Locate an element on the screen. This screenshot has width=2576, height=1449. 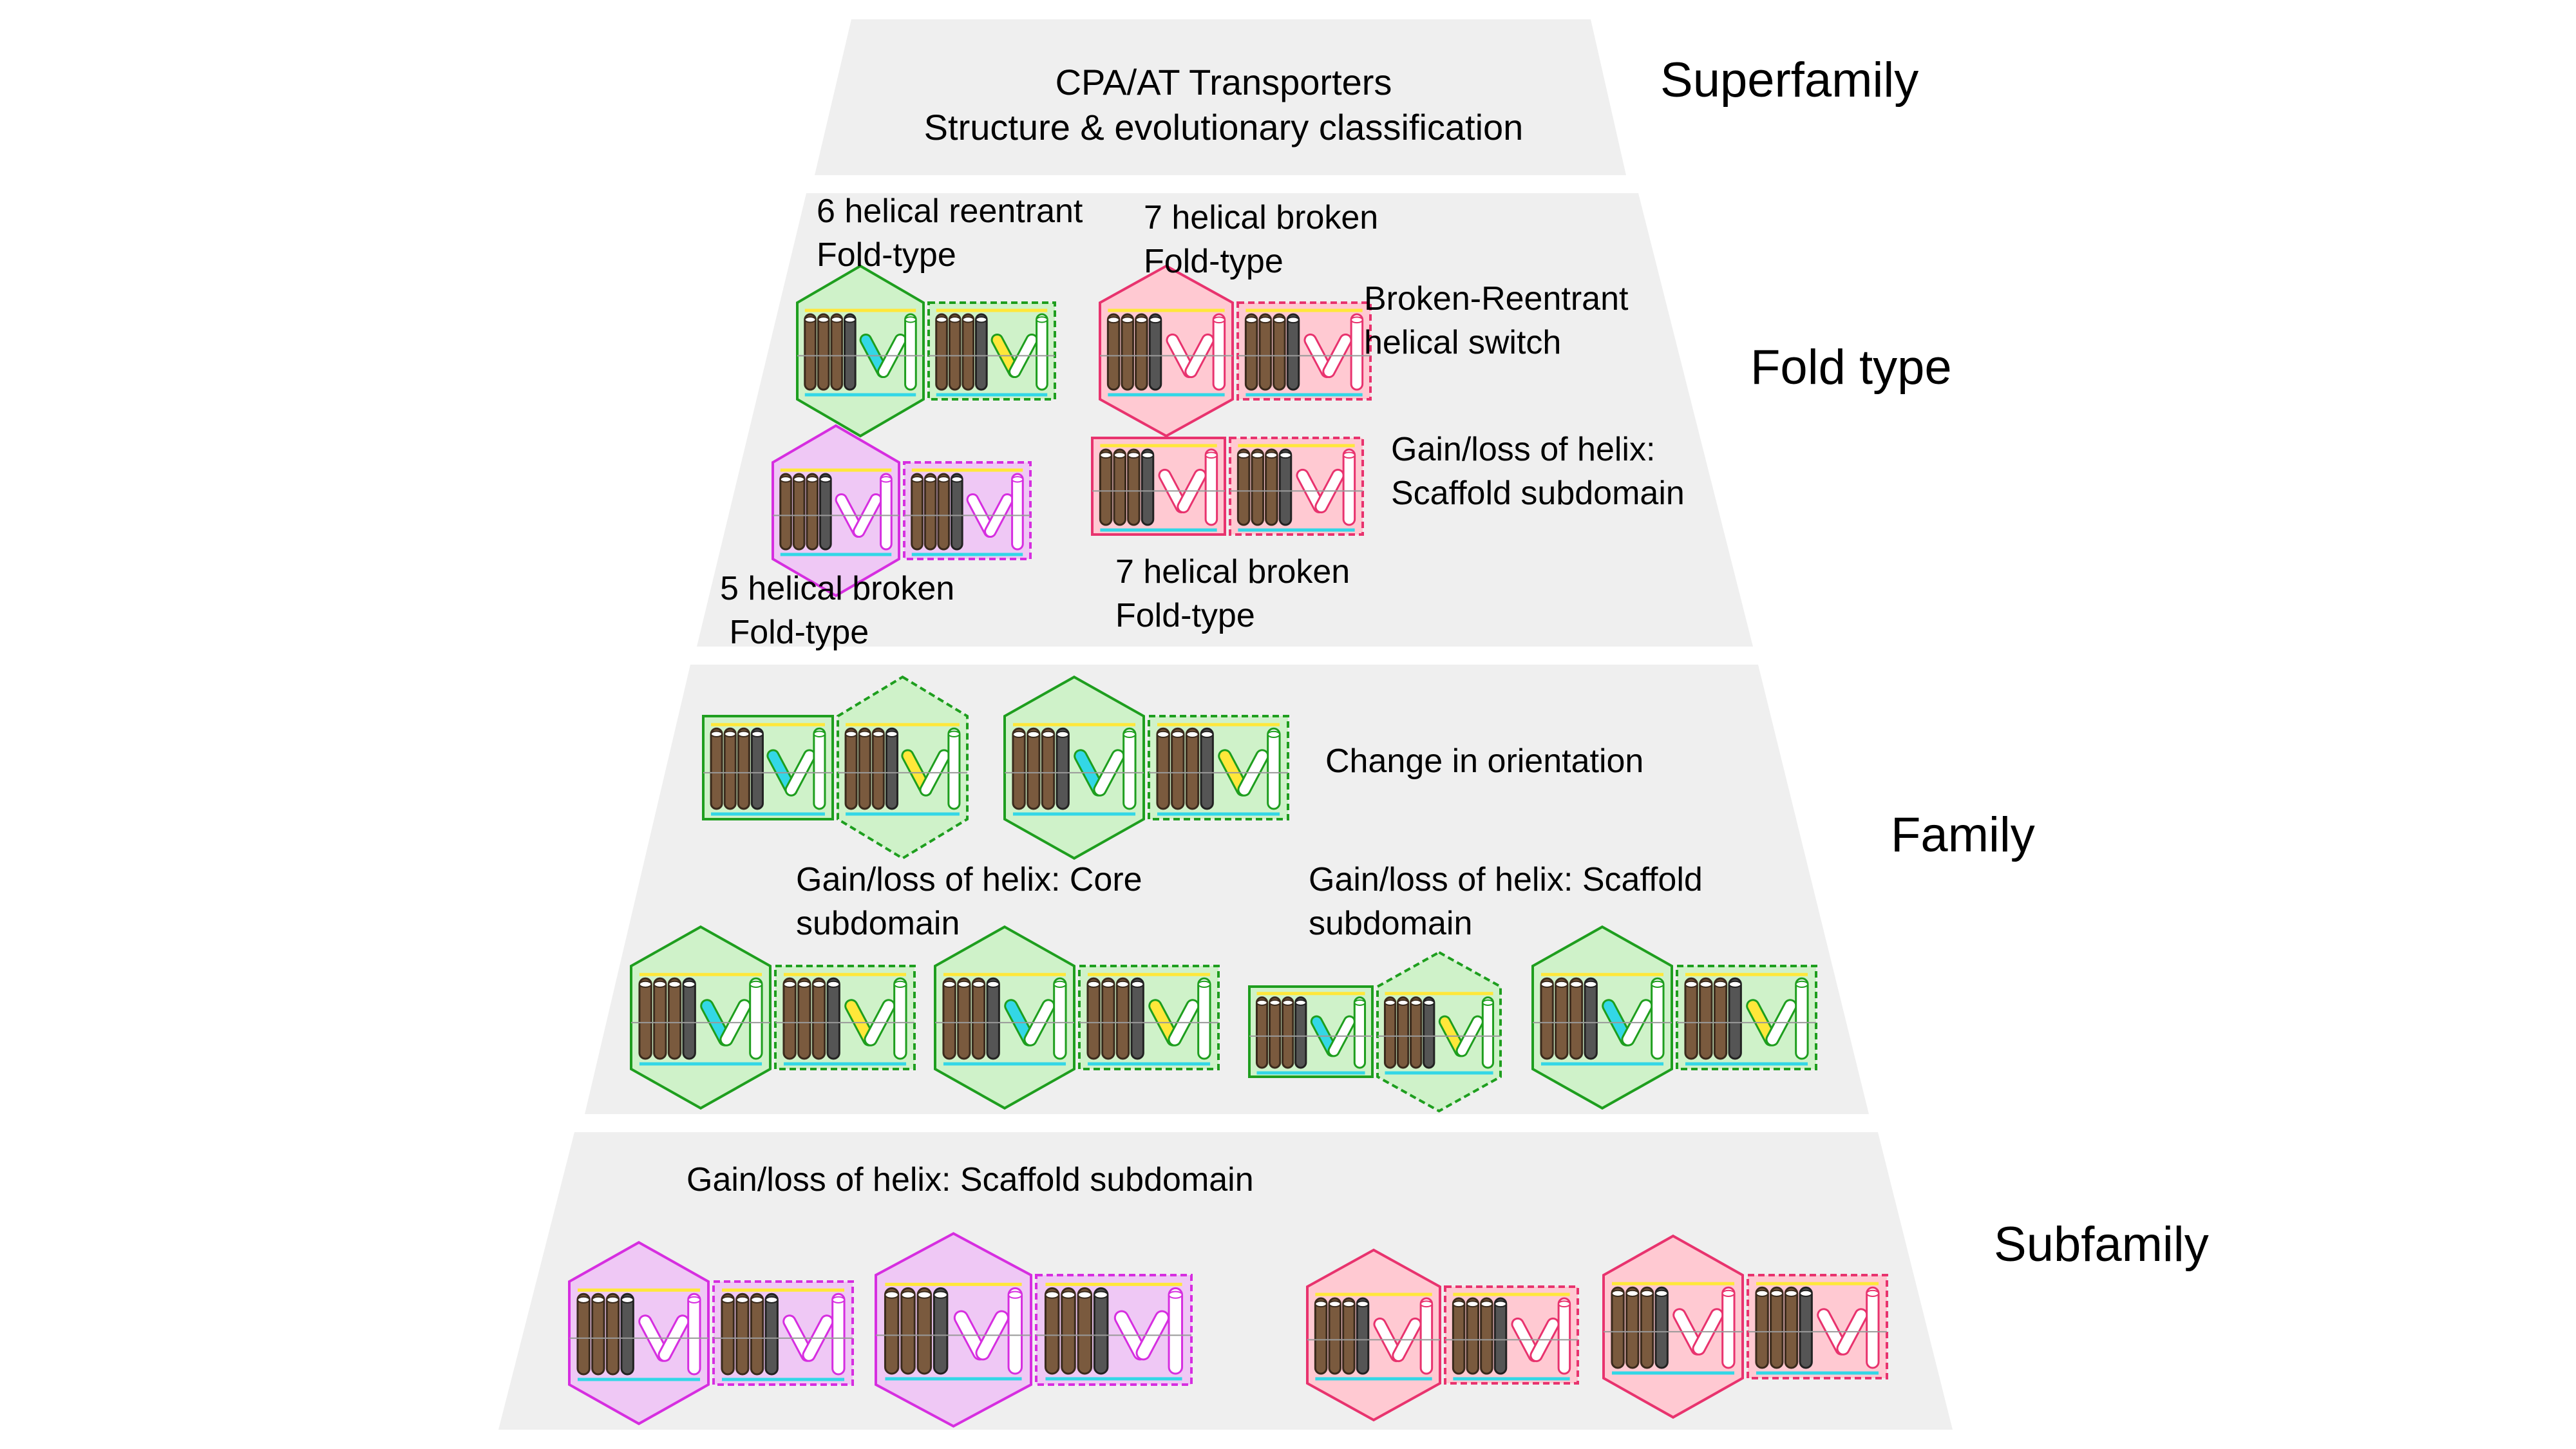
superfamily-subtitle: Structure & evolutionary classification is located at coordinates (1223, 127).